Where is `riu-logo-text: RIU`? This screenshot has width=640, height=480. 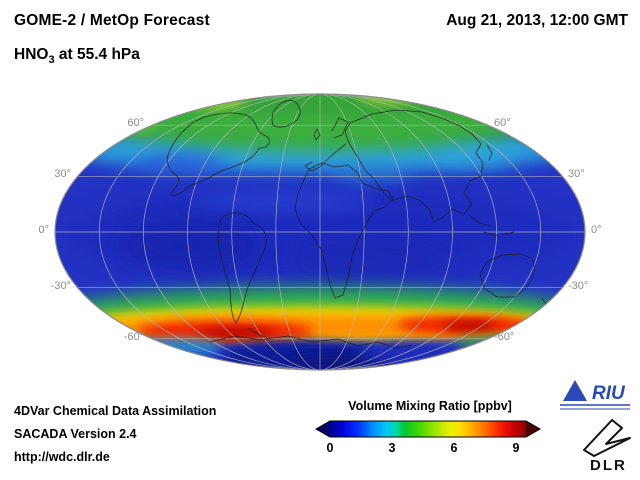 riu-logo-text: RIU is located at coordinates (609, 393).